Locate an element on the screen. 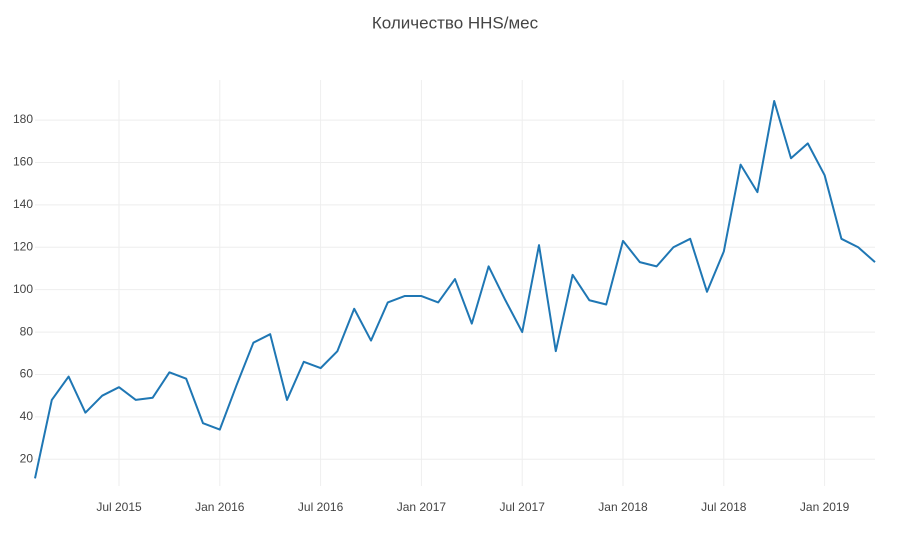 The image size is (903, 539). x-tick-label: Jan 2018 is located at coordinates (623, 507).